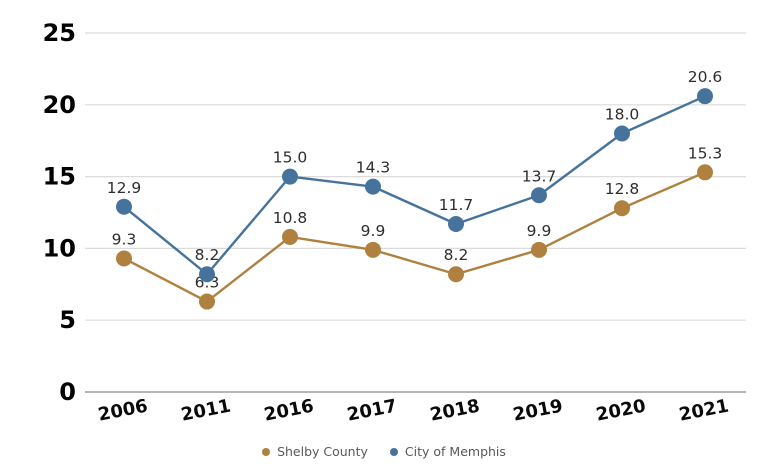 The width and height of the screenshot is (768, 473). What do you see at coordinates (384, 451) in the screenshot?
I see `chart-legend: Shelby County City of Memphis` at bounding box center [384, 451].